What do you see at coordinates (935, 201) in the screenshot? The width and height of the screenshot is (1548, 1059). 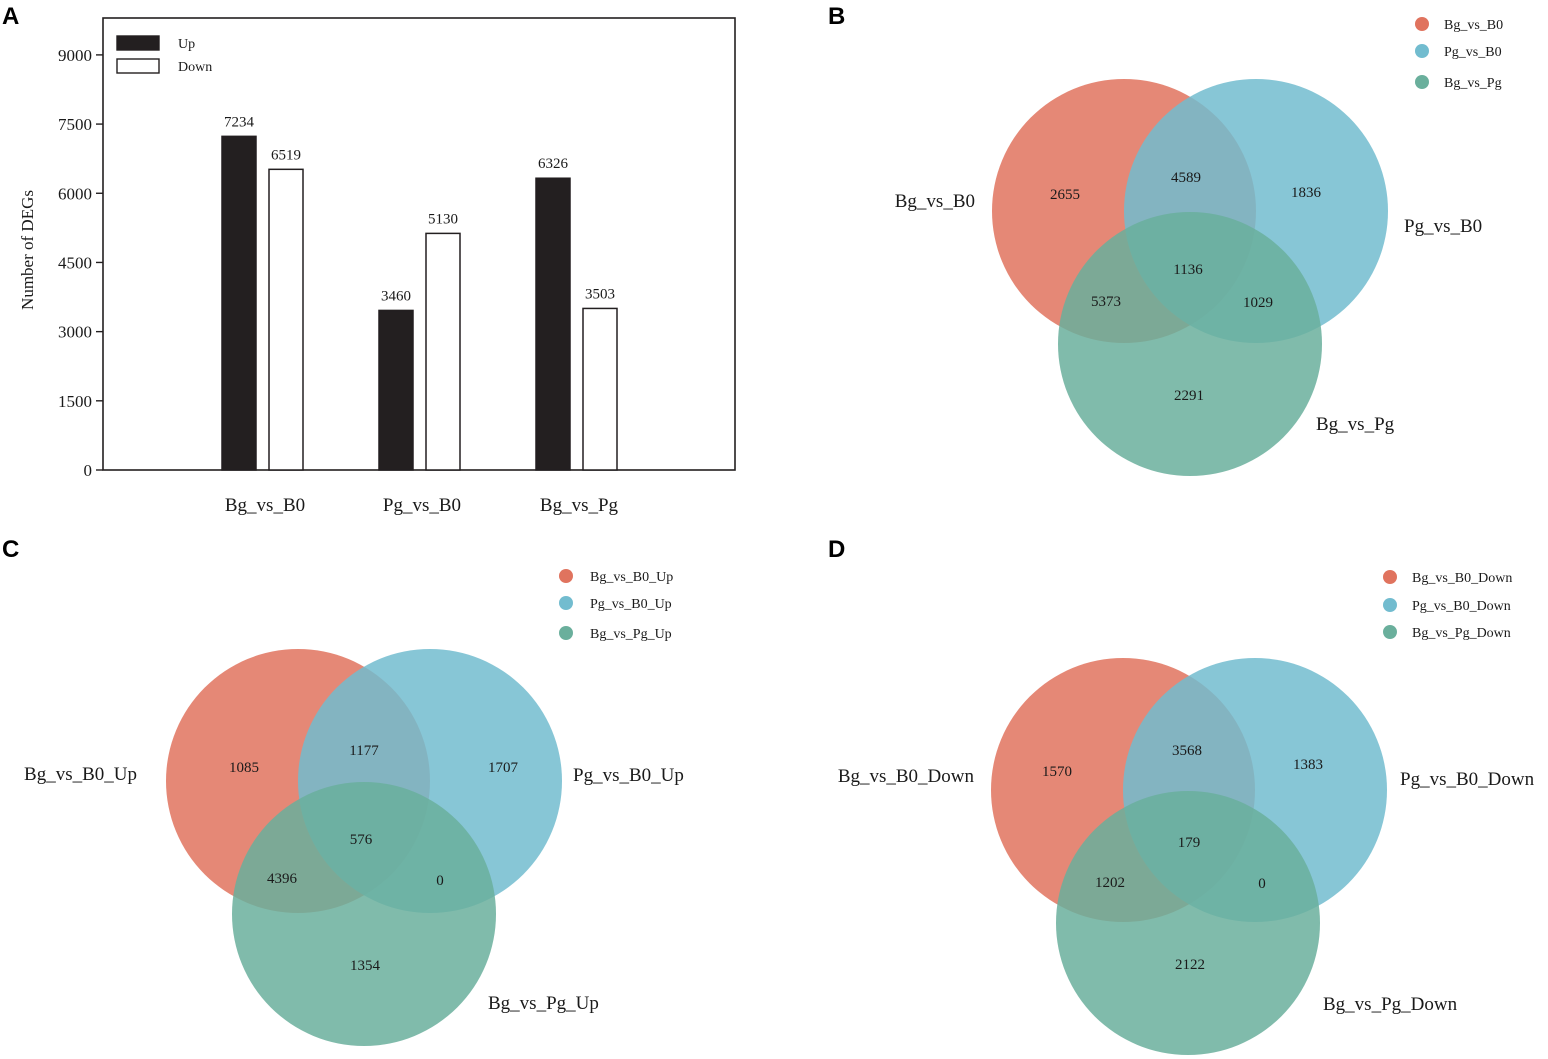 I see `venn-set-label: Bg_vs_B0` at bounding box center [935, 201].